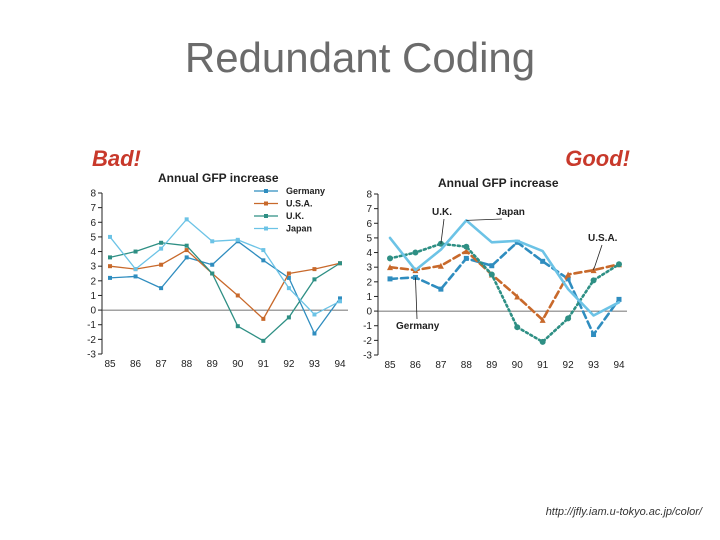 The image size is (720, 540). What do you see at coordinates (484, 219) in the screenshot?
I see `annotation-leader-japan` at bounding box center [484, 219].